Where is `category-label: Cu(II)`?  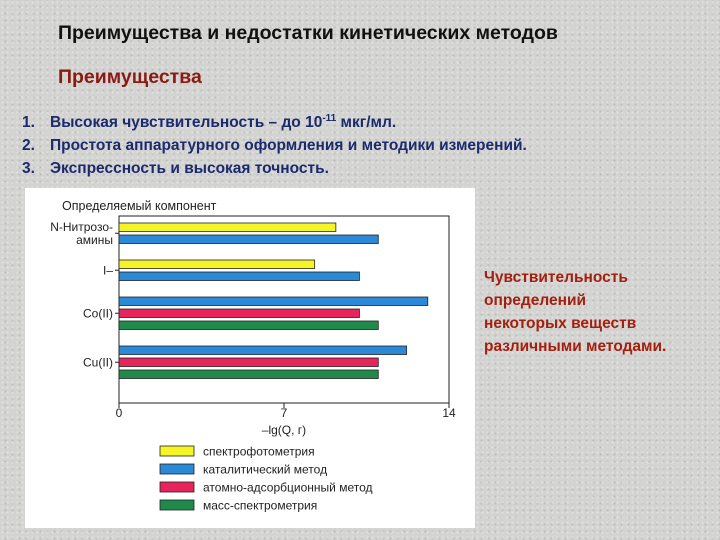
category-label: Cu(II) is located at coordinates (98, 362).